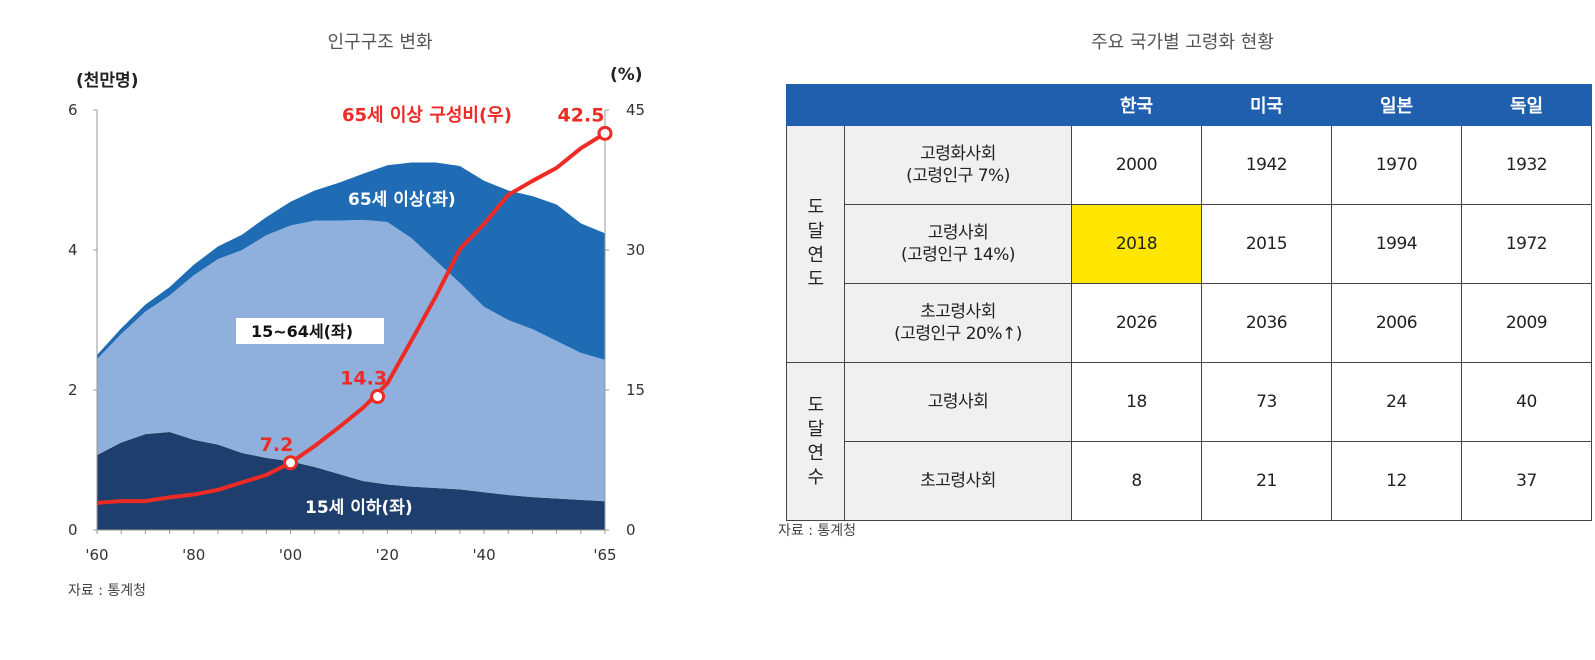  I want to click on youth-area-label: 15세 이하(좌), so click(359, 508).